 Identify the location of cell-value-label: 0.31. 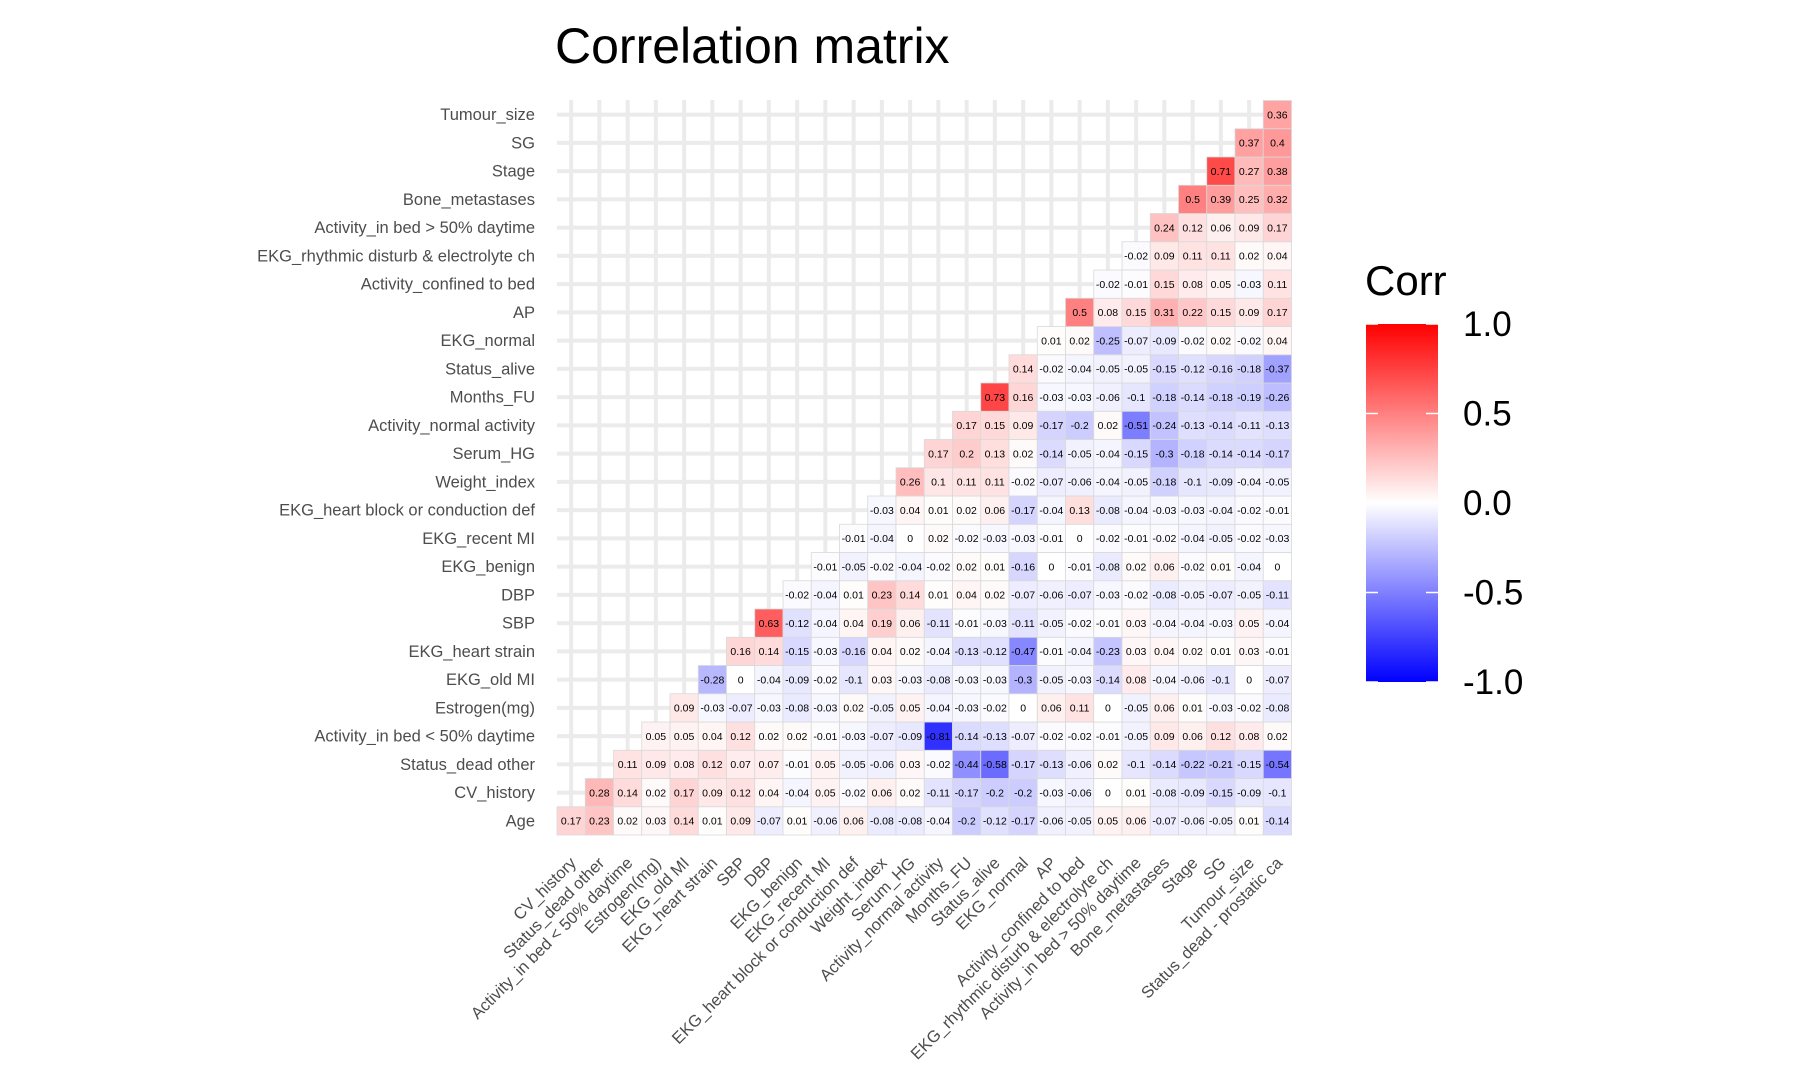
(1164, 313).